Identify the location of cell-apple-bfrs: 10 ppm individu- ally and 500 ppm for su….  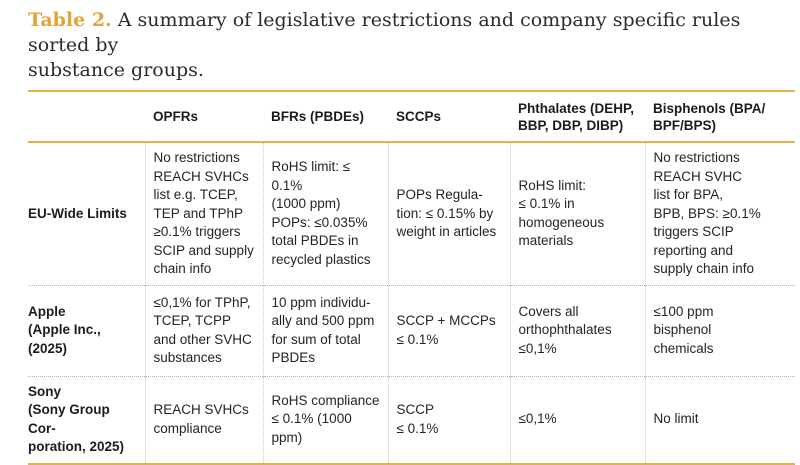
(325, 330).